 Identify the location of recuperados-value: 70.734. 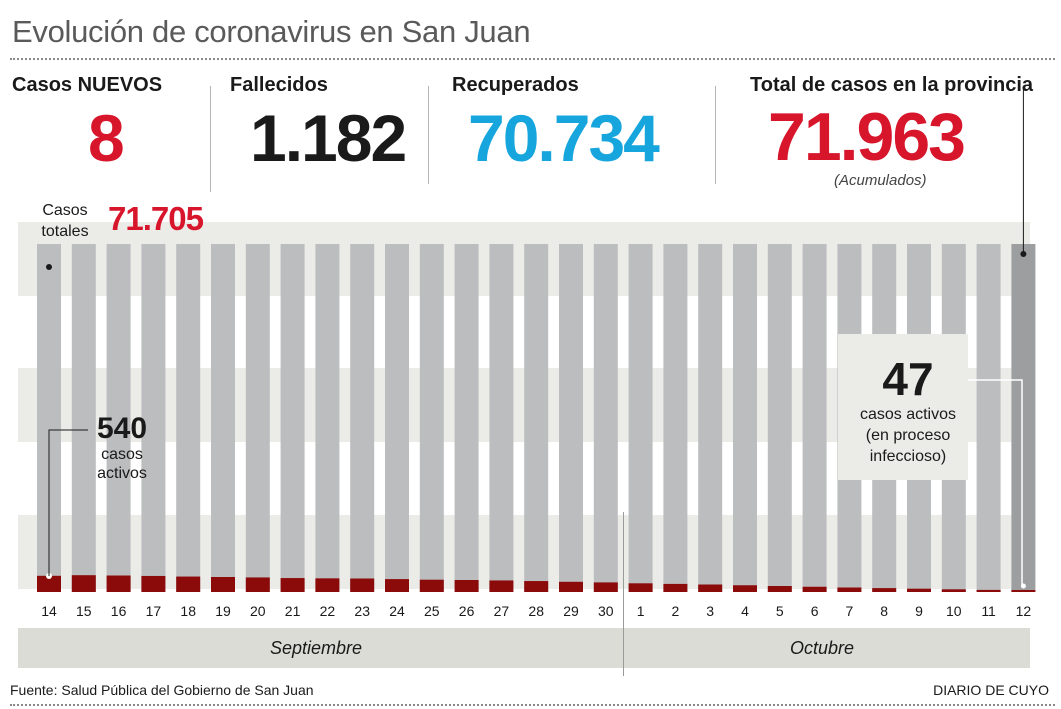
(564, 138).